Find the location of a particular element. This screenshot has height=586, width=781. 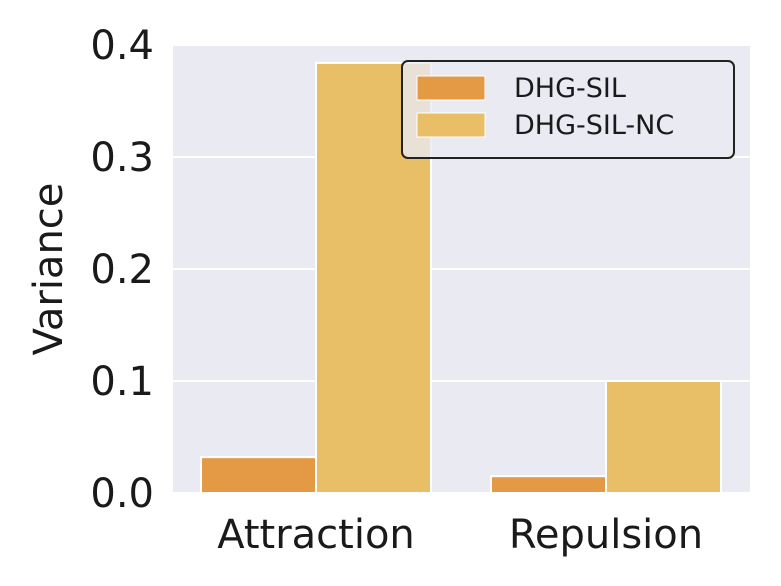

y-tick-labels: 0.0 0.1 0.2 0.3 0.4 is located at coordinates (122, 270).